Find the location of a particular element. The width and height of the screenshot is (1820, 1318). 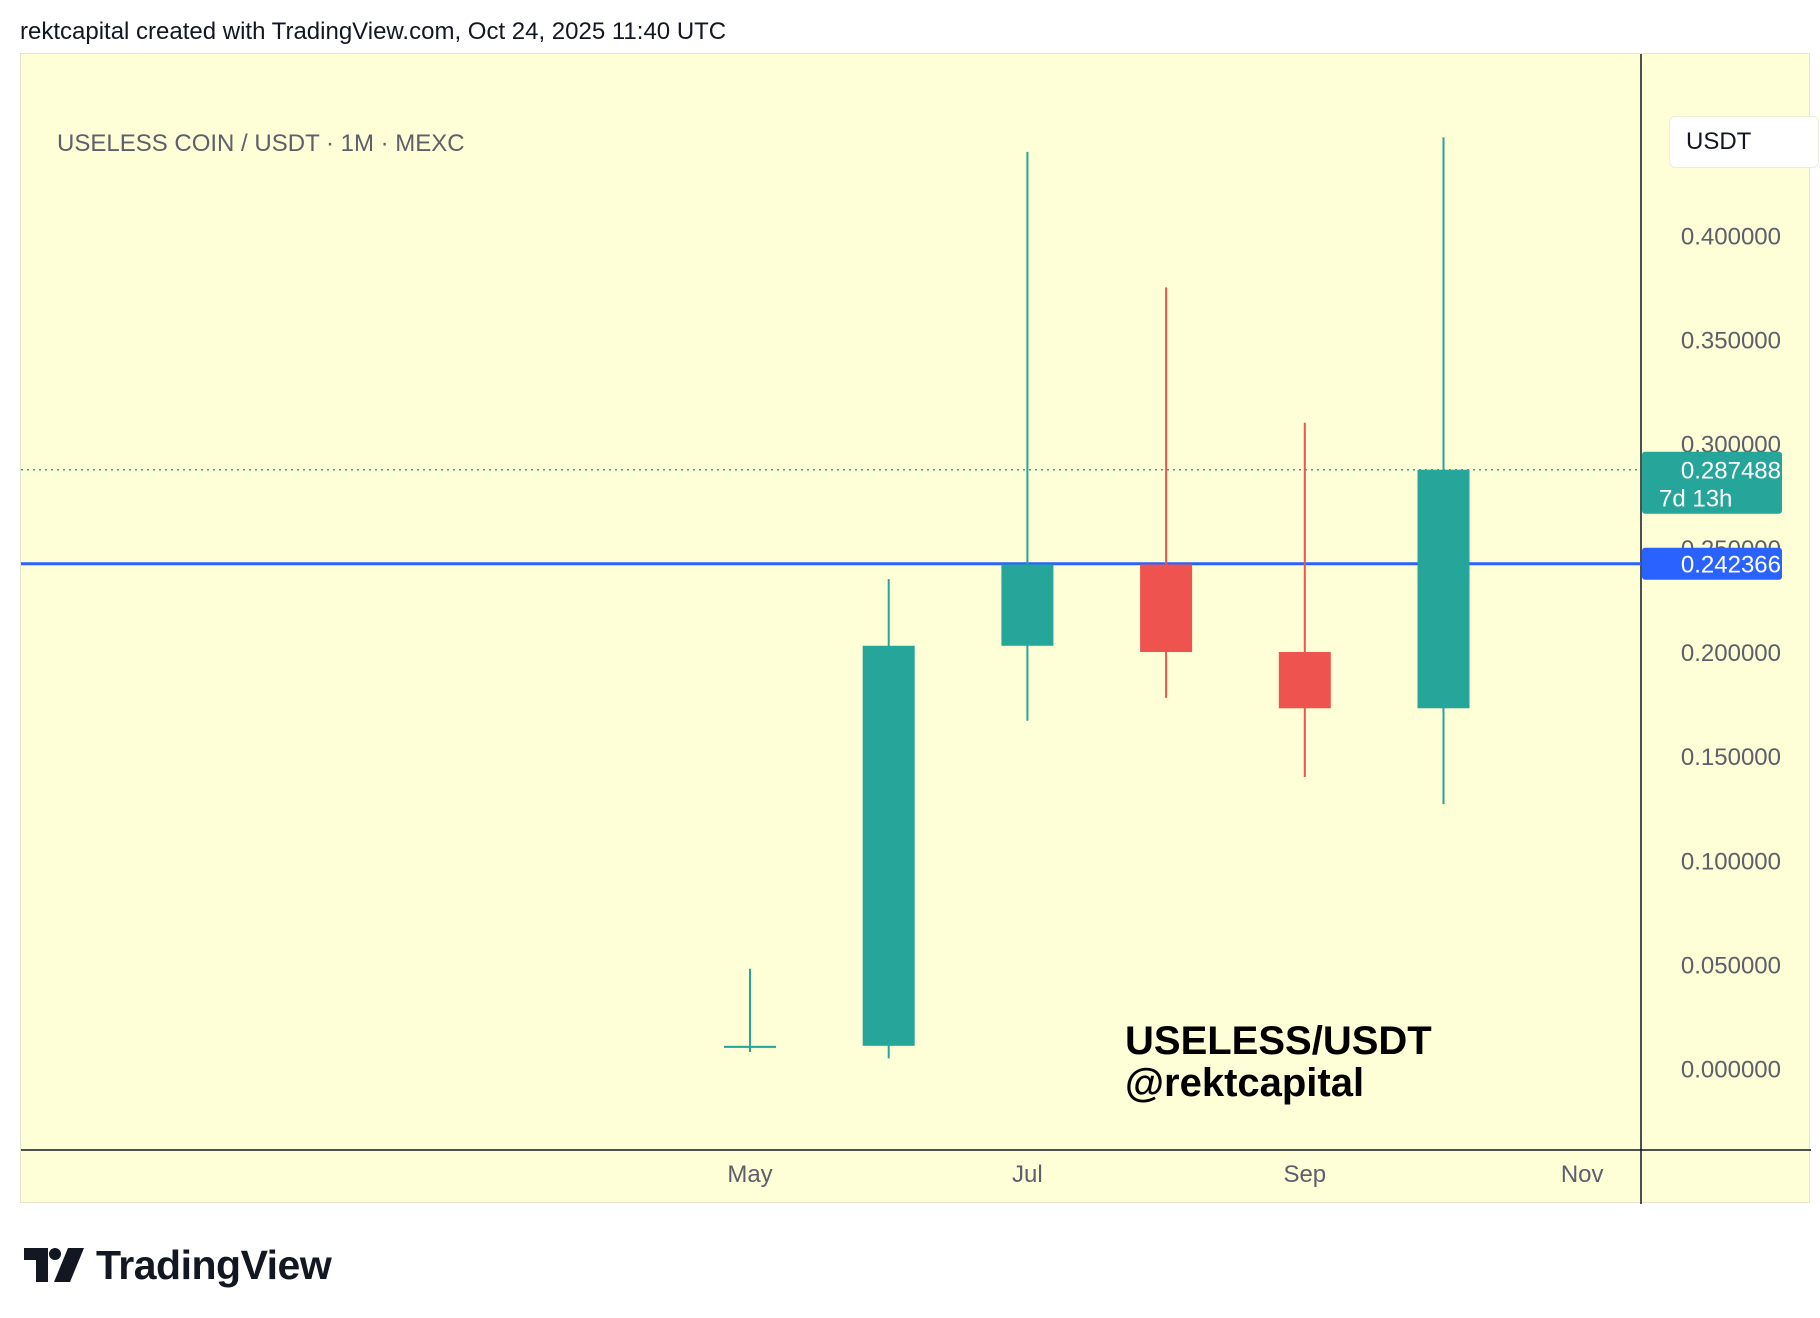

level-label: 0.242366 is located at coordinates (1731, 565).